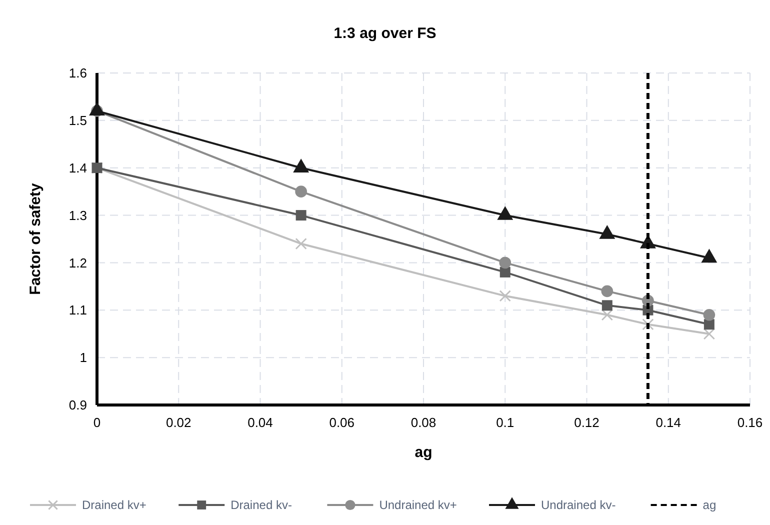 Image resolution: width=770 pixels, height=525 pixels. Describe the element at coordinates (578, 505) in the screenshot. I see `legend-label: Undrained kv-` at that location.